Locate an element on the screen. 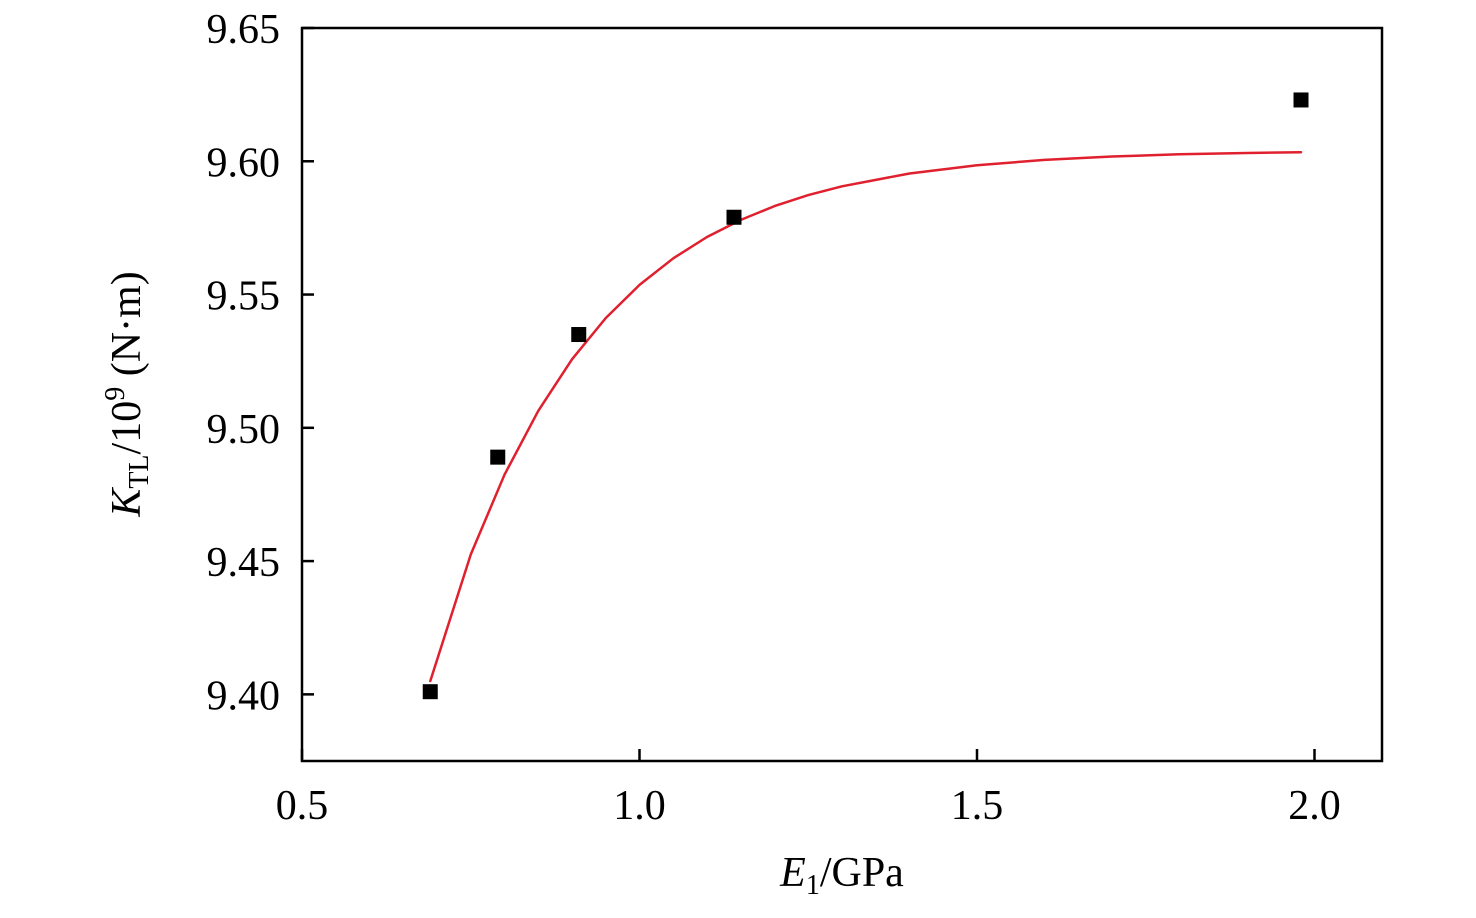  x-axis-title: E1/GPa is located at coordinates (841, 875).